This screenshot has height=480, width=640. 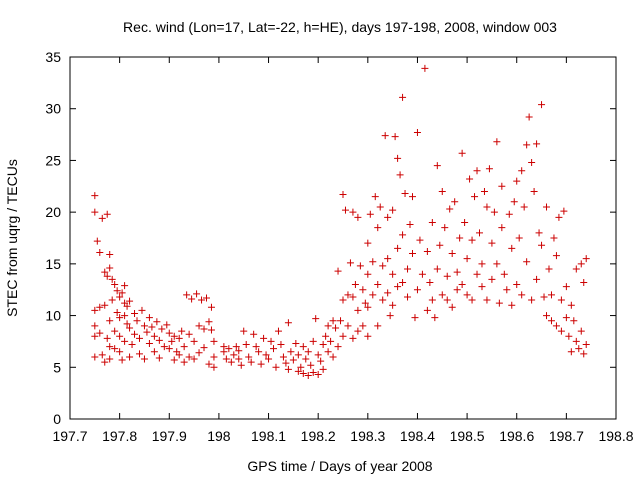 What do you see at coordinates (367, 436) in the screenshot?
I see `x-tick-label: 198.3` at bounding box center [367, 436].